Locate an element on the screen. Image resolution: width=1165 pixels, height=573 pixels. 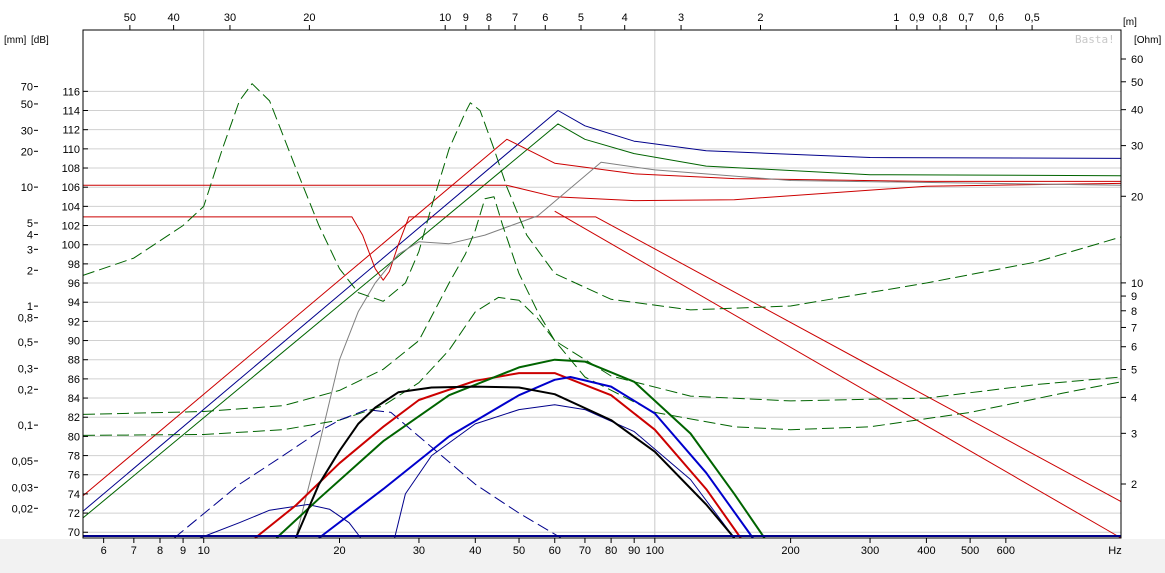
m-tick-label: 2 is located at coordinates (760, 18).